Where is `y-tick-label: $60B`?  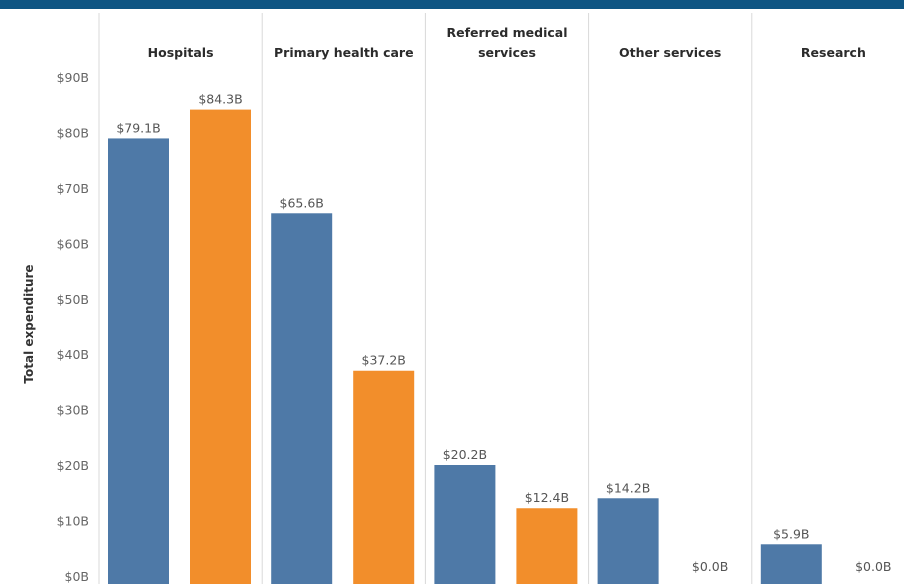 y-tick-label: $60B is located at coordinates (73, 243).